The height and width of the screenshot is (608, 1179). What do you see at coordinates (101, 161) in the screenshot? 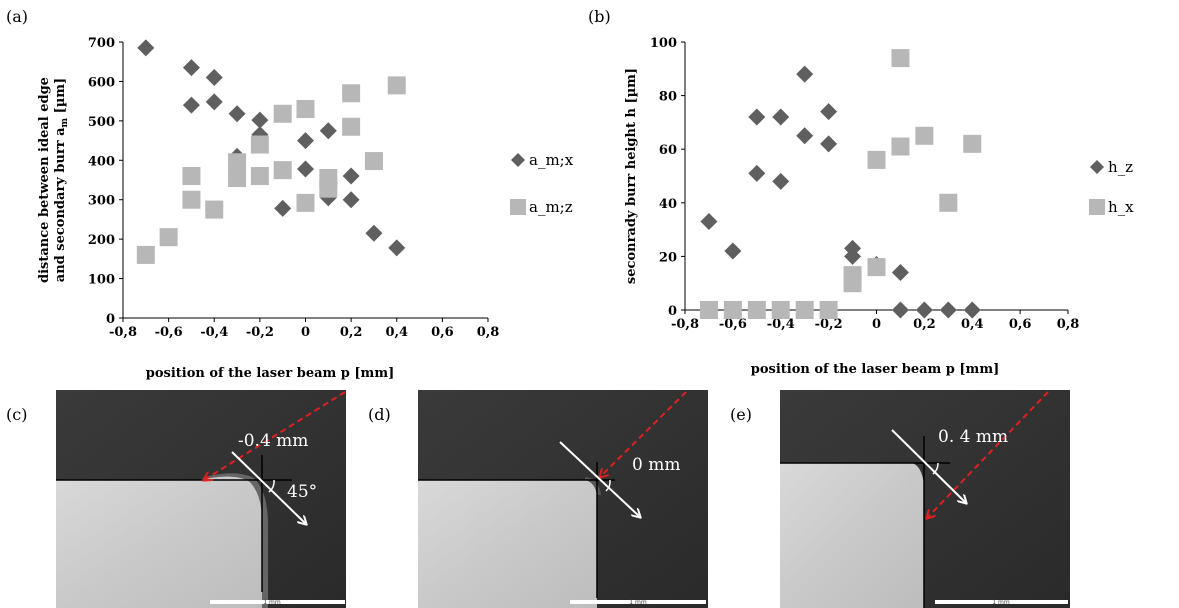
I see `chart-a-y-tick-label: 400` at bounding box center [101, 161].